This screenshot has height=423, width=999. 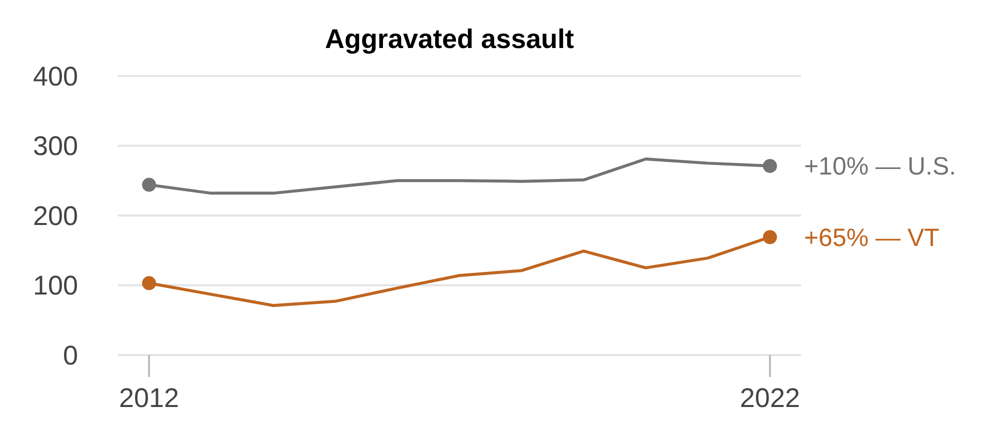 I want to click on series-label: +65% — VT, so click(x=872, y=238).